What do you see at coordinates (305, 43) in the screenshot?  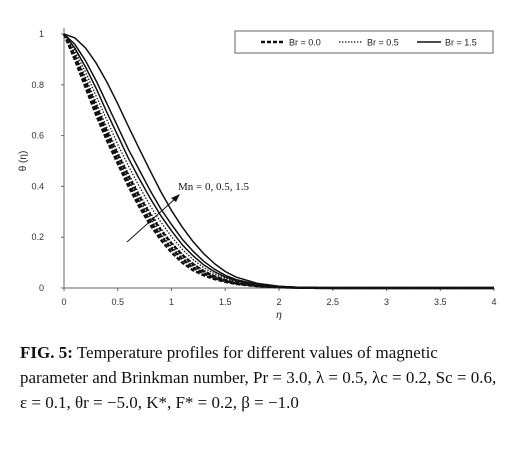 I see `legend-label: Br = 0.0` at bounding box center [305, 43].